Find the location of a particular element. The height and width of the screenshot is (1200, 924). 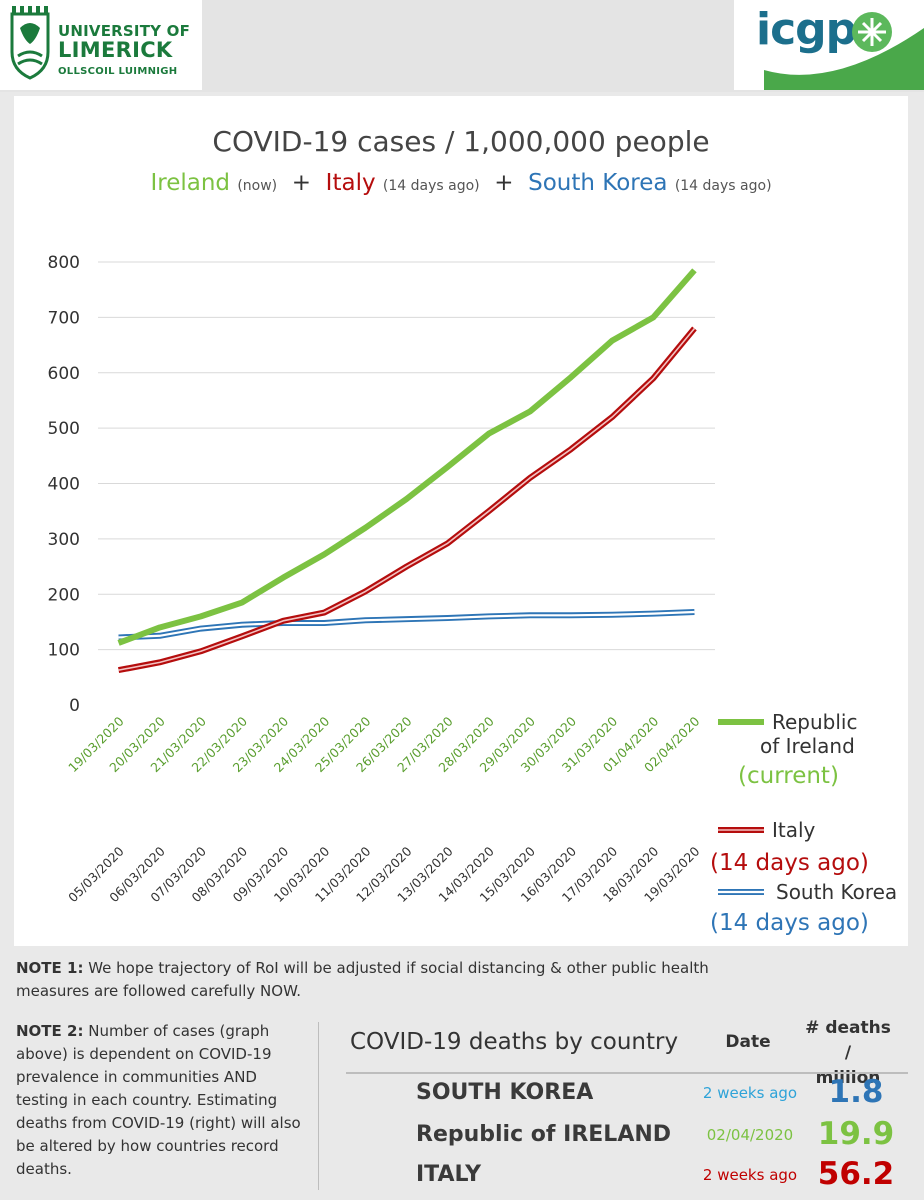

legend-label-ireland: of Ireland is located at coordinates (807, 746).